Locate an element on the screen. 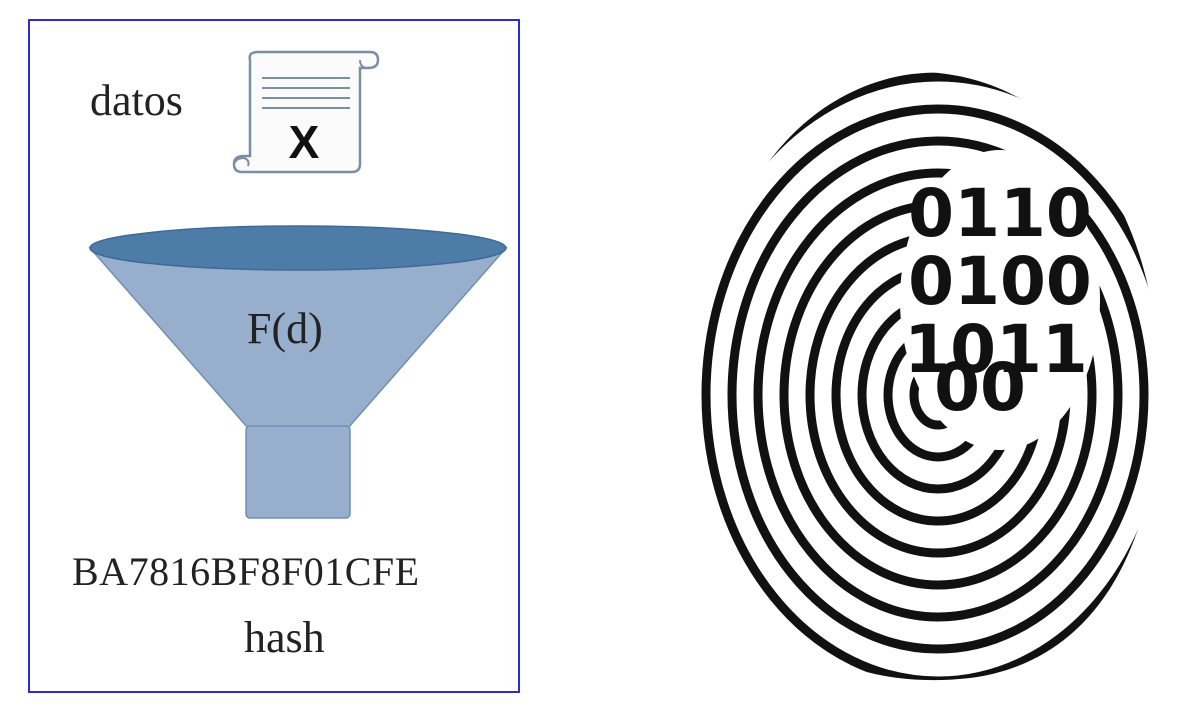 The image size is (1204, 711). fingerprint-bits-row-2: 0100 is located at coordinates (1000, 281).